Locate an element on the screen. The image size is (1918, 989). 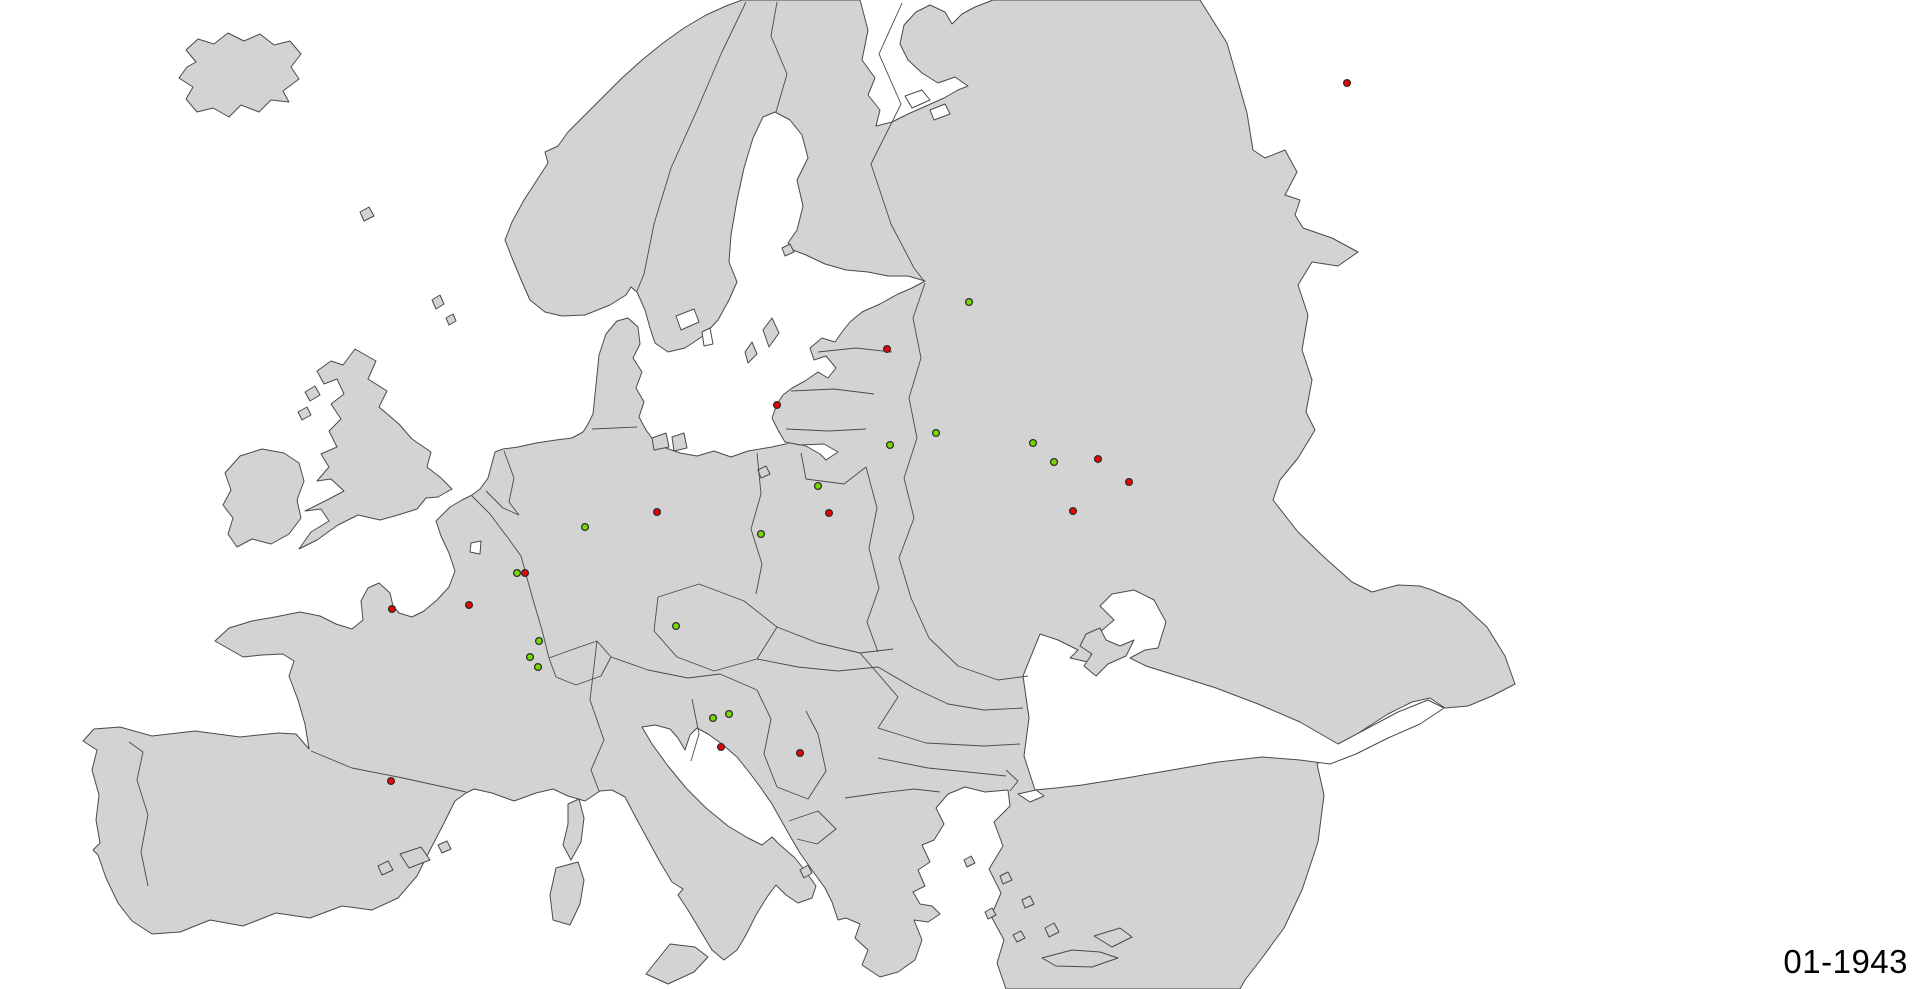
lake-ijsselmeer is located at coordinates (475, 547).